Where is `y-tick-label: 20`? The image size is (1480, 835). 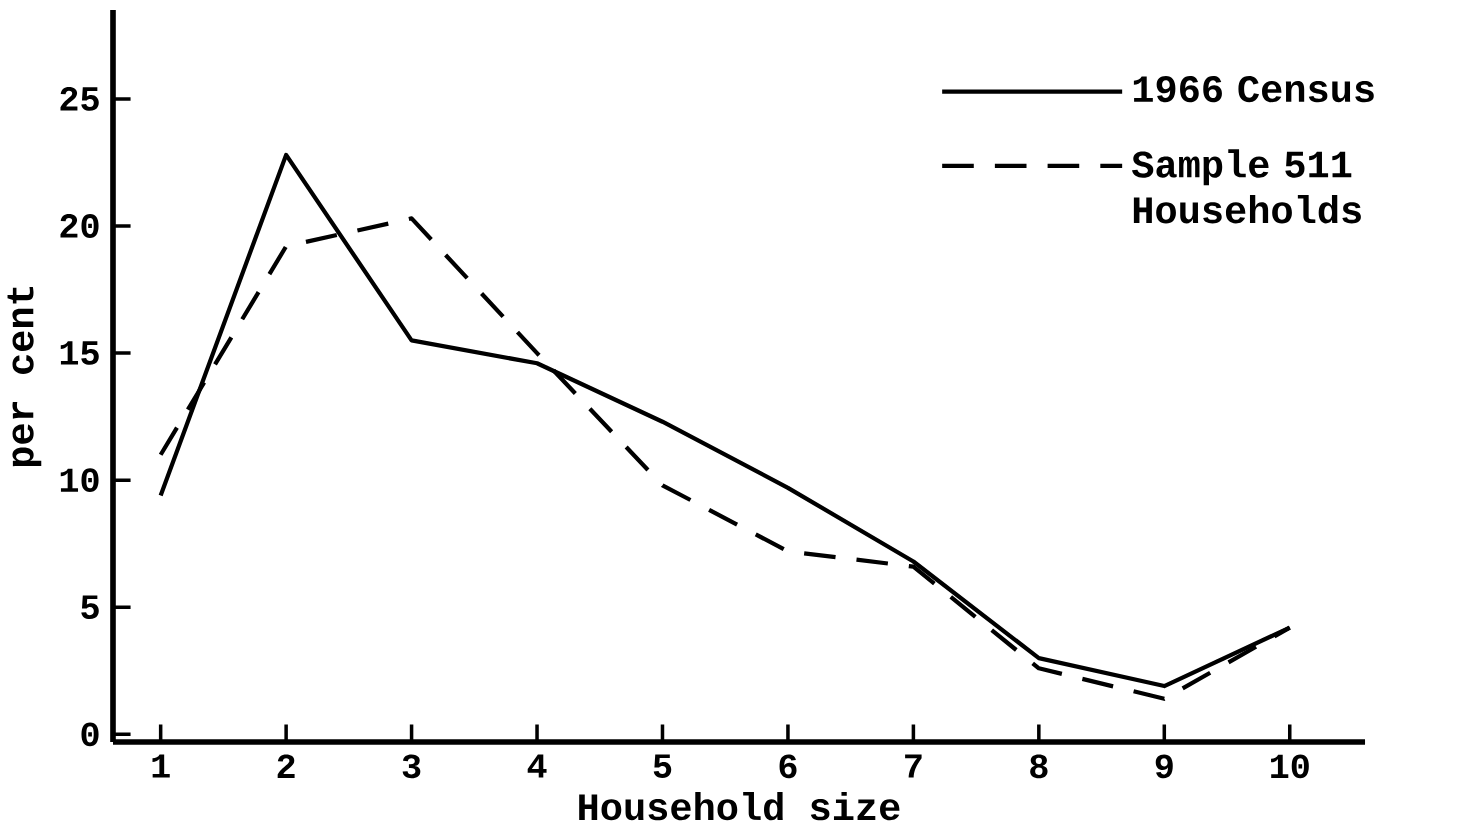 y-tick-label: 20 is located at coordinates (79, 226).